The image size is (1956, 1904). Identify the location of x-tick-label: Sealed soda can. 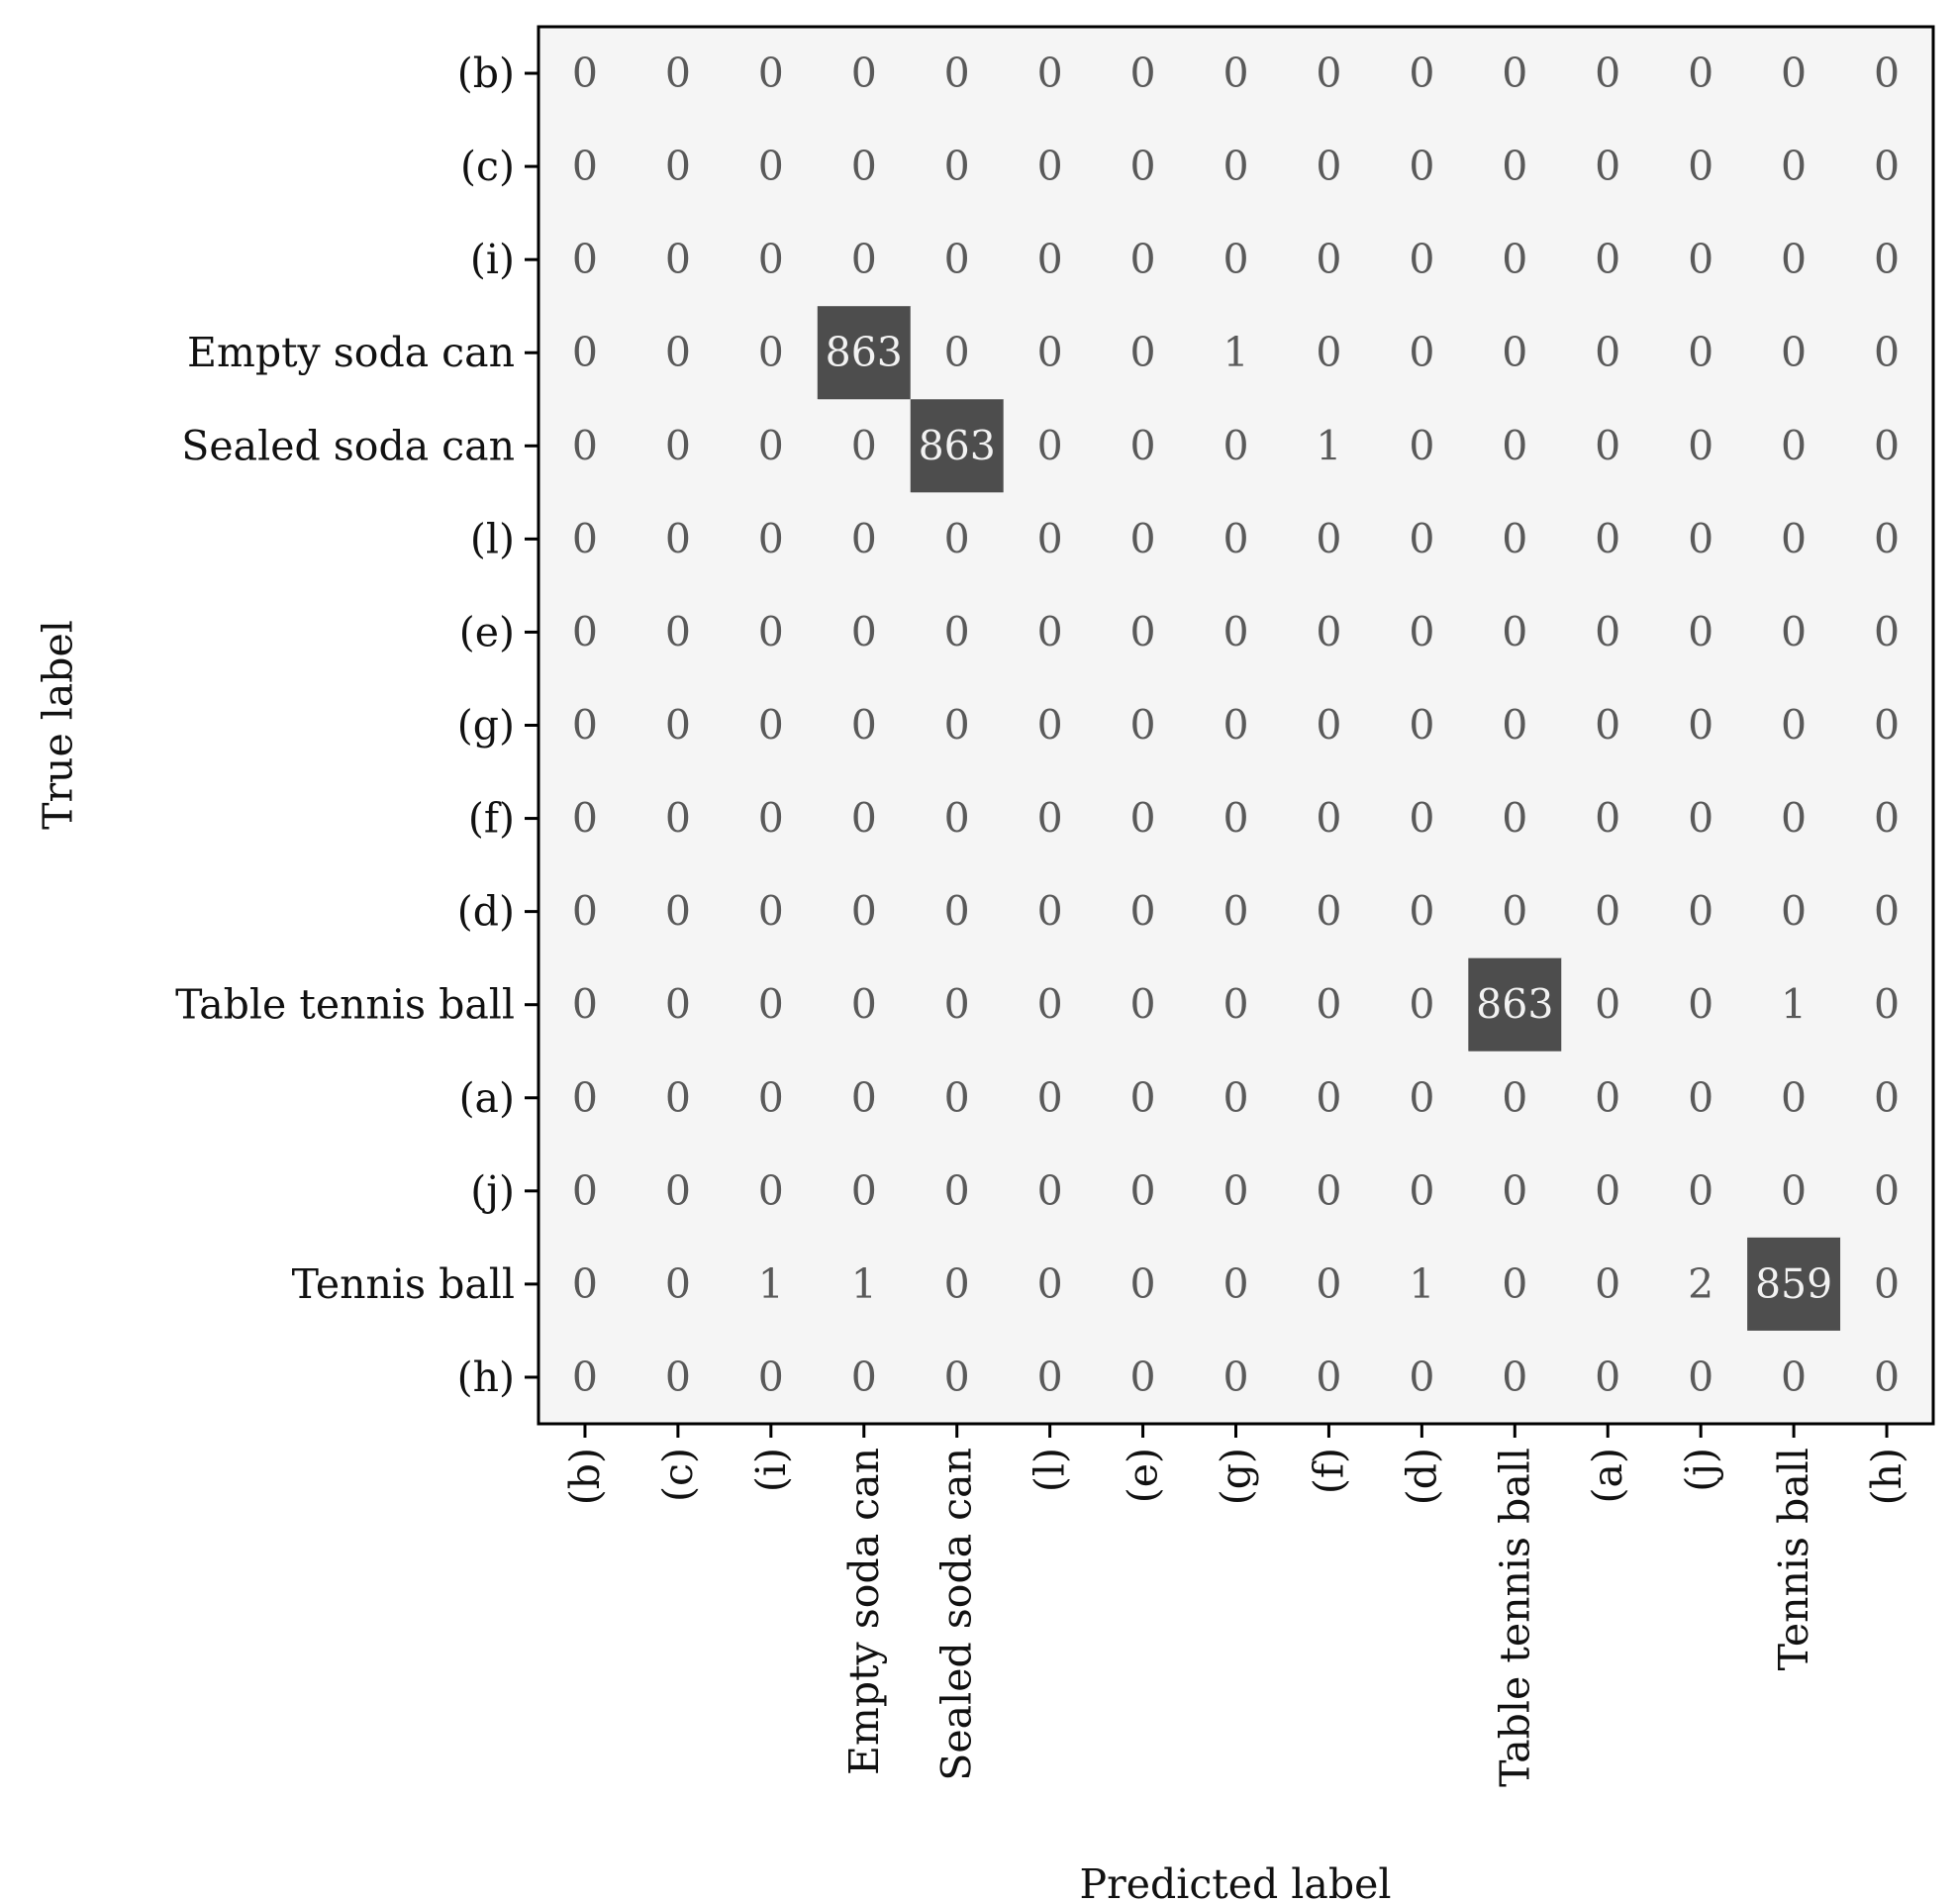
(957, 1614).